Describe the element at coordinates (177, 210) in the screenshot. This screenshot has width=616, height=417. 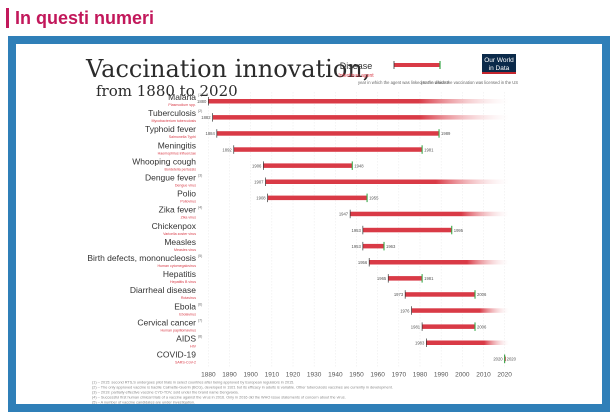
I see `disease-label: Zika fever` at that location.